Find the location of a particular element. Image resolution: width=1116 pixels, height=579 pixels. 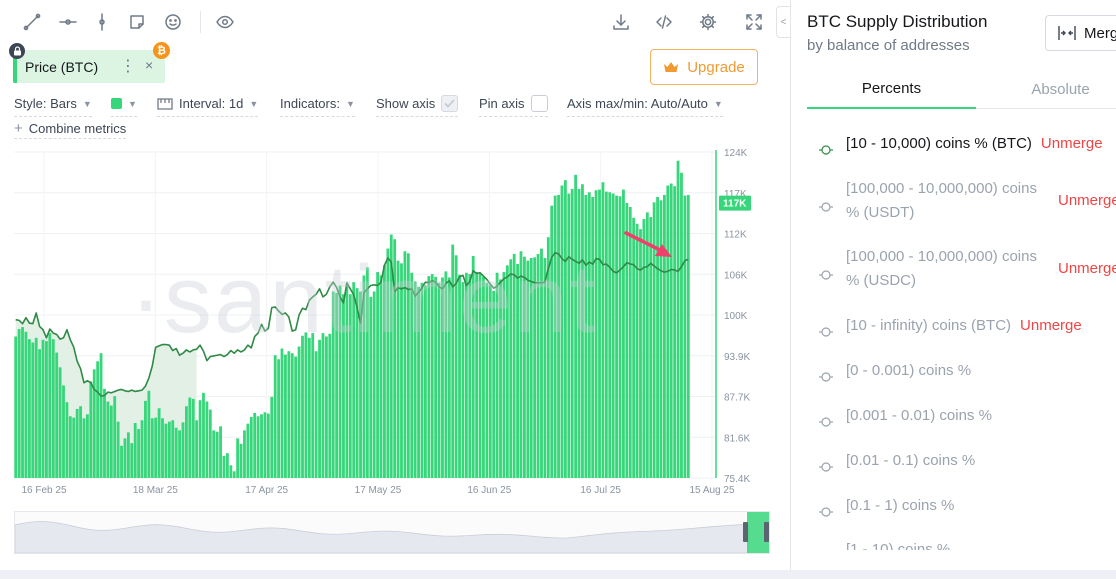

indicators-select: Indicators: ▼ is located at coordinates (317, 105).